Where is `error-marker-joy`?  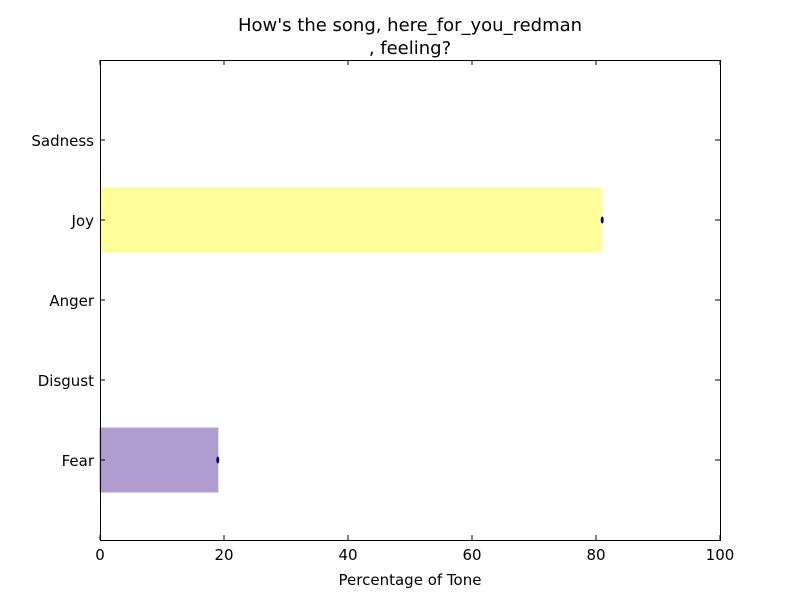
error-marker-joy is located at coordinates (602, 220).